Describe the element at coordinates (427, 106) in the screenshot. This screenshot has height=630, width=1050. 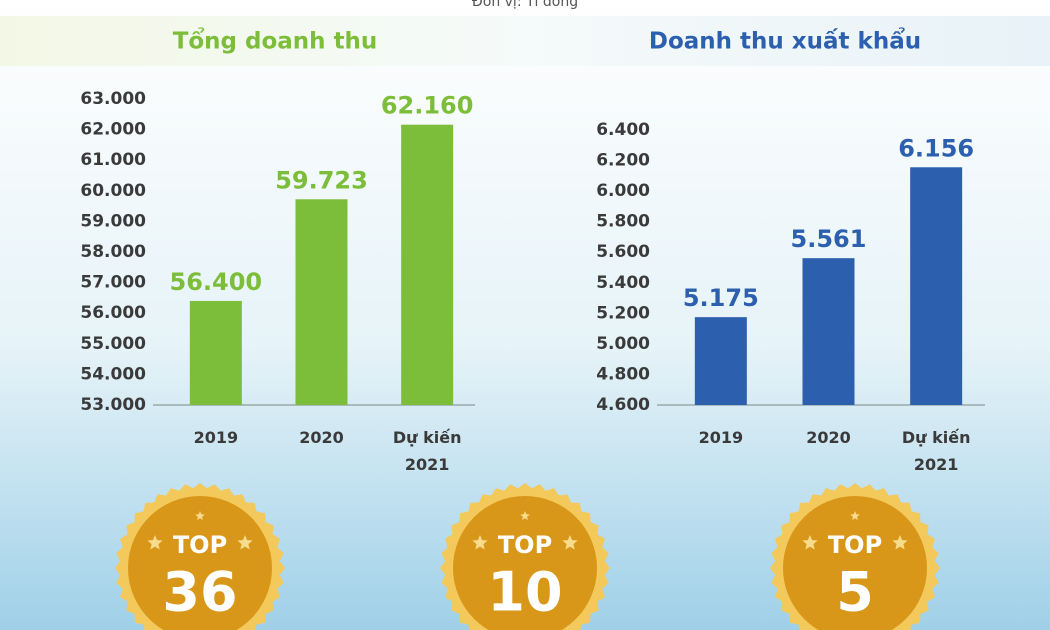
I see `value-label: 62.160` at that location.